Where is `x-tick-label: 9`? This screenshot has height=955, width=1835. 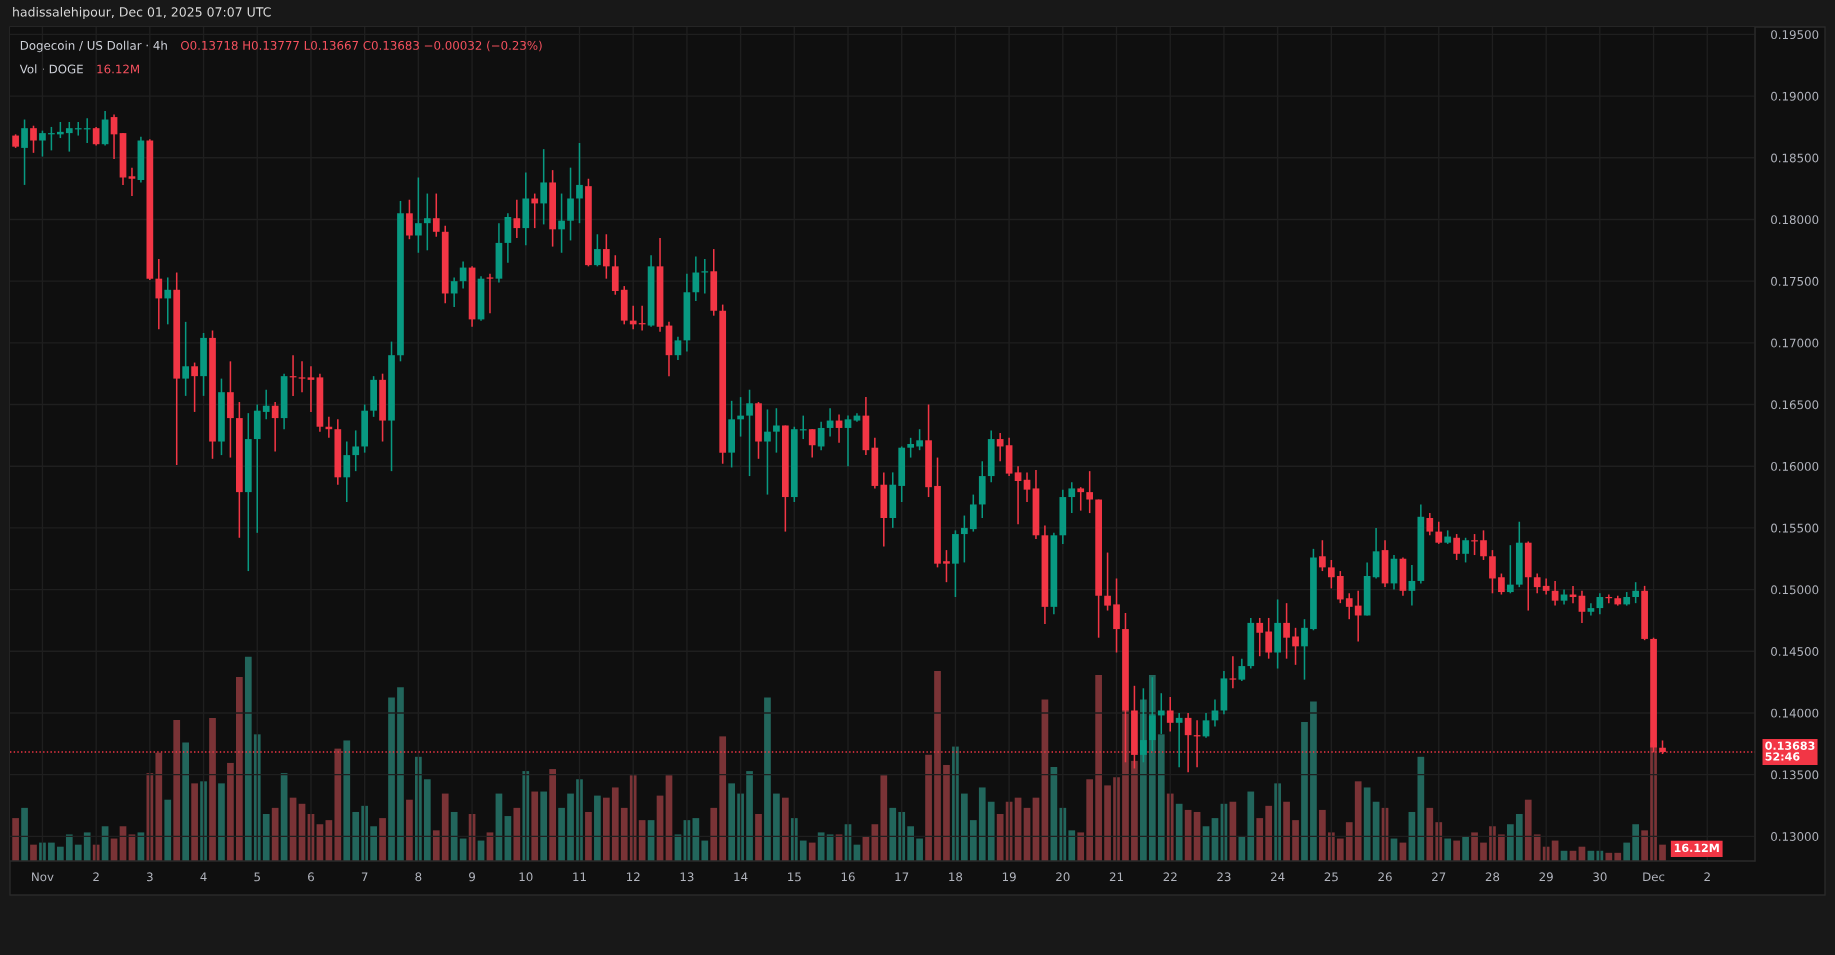
x-tick-label: 9 is located at coordinates (472, 877).